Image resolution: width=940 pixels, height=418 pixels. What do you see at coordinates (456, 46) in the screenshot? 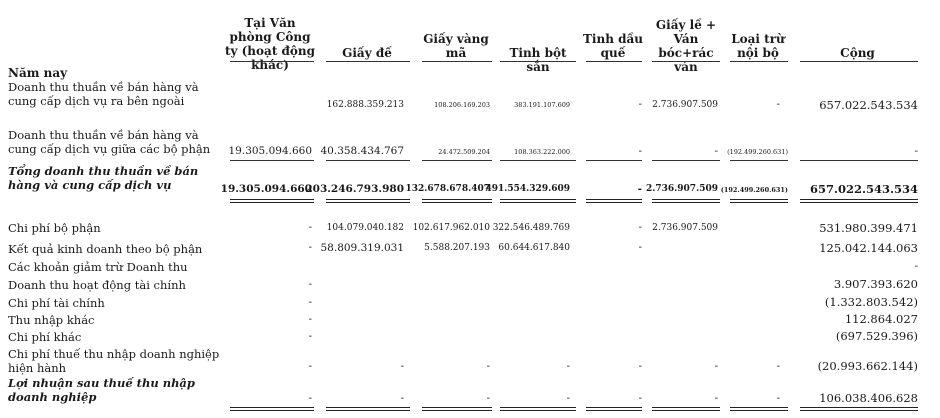
I see `header-giay-vang-ma: Giấy vàng mã` at bounding box center [456, 46].